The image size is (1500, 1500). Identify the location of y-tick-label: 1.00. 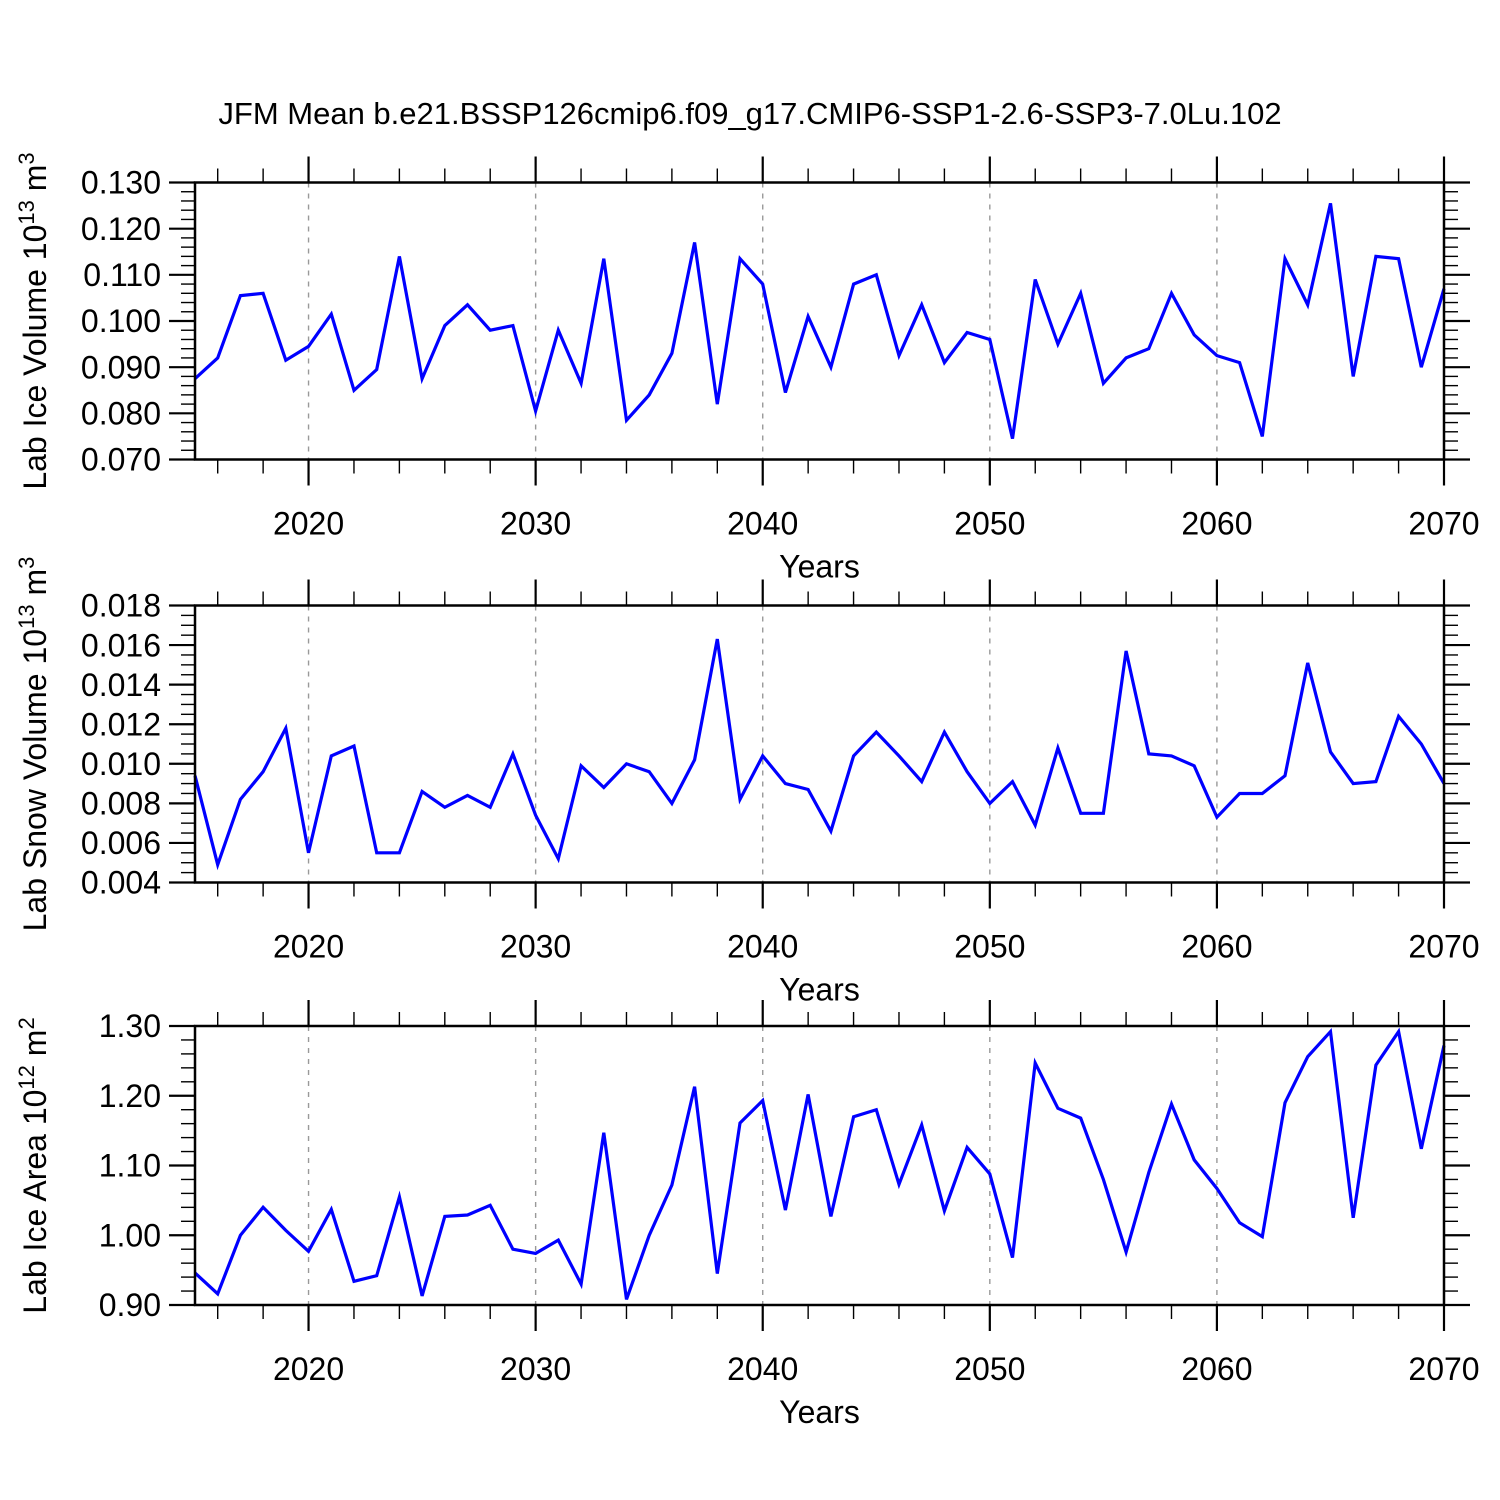
(130, 1235).